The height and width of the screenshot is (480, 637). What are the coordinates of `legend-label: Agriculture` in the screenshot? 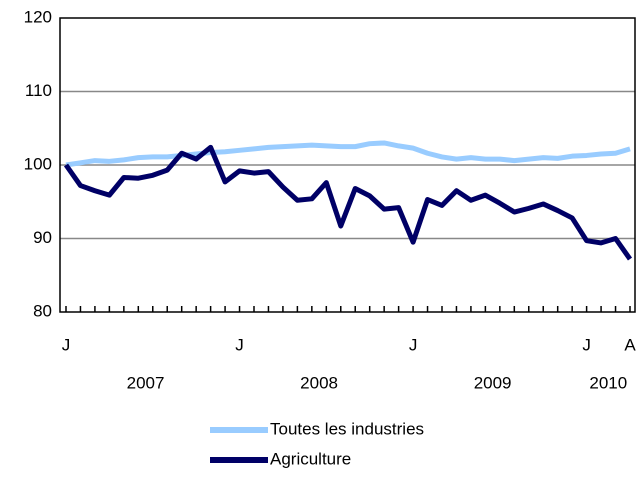 It's located at (310, 458).